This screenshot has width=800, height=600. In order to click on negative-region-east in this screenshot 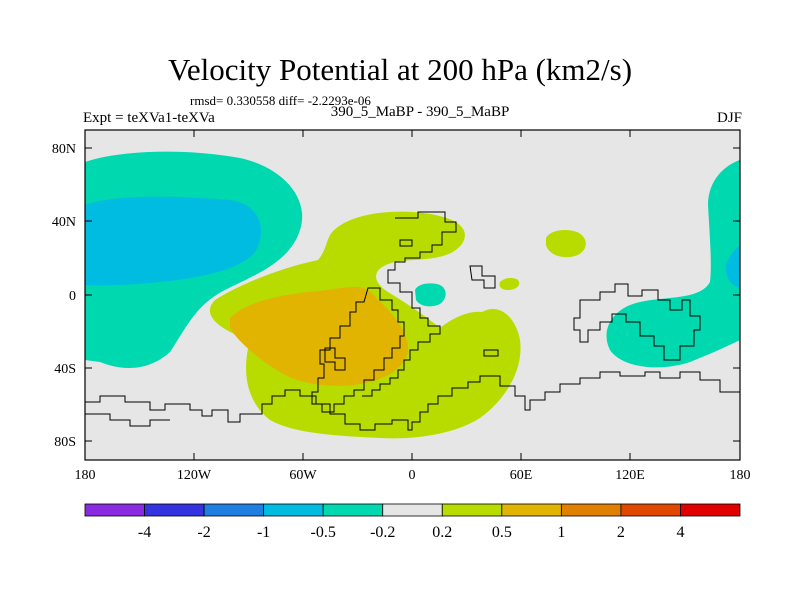, I will do `click(673, 264)`.